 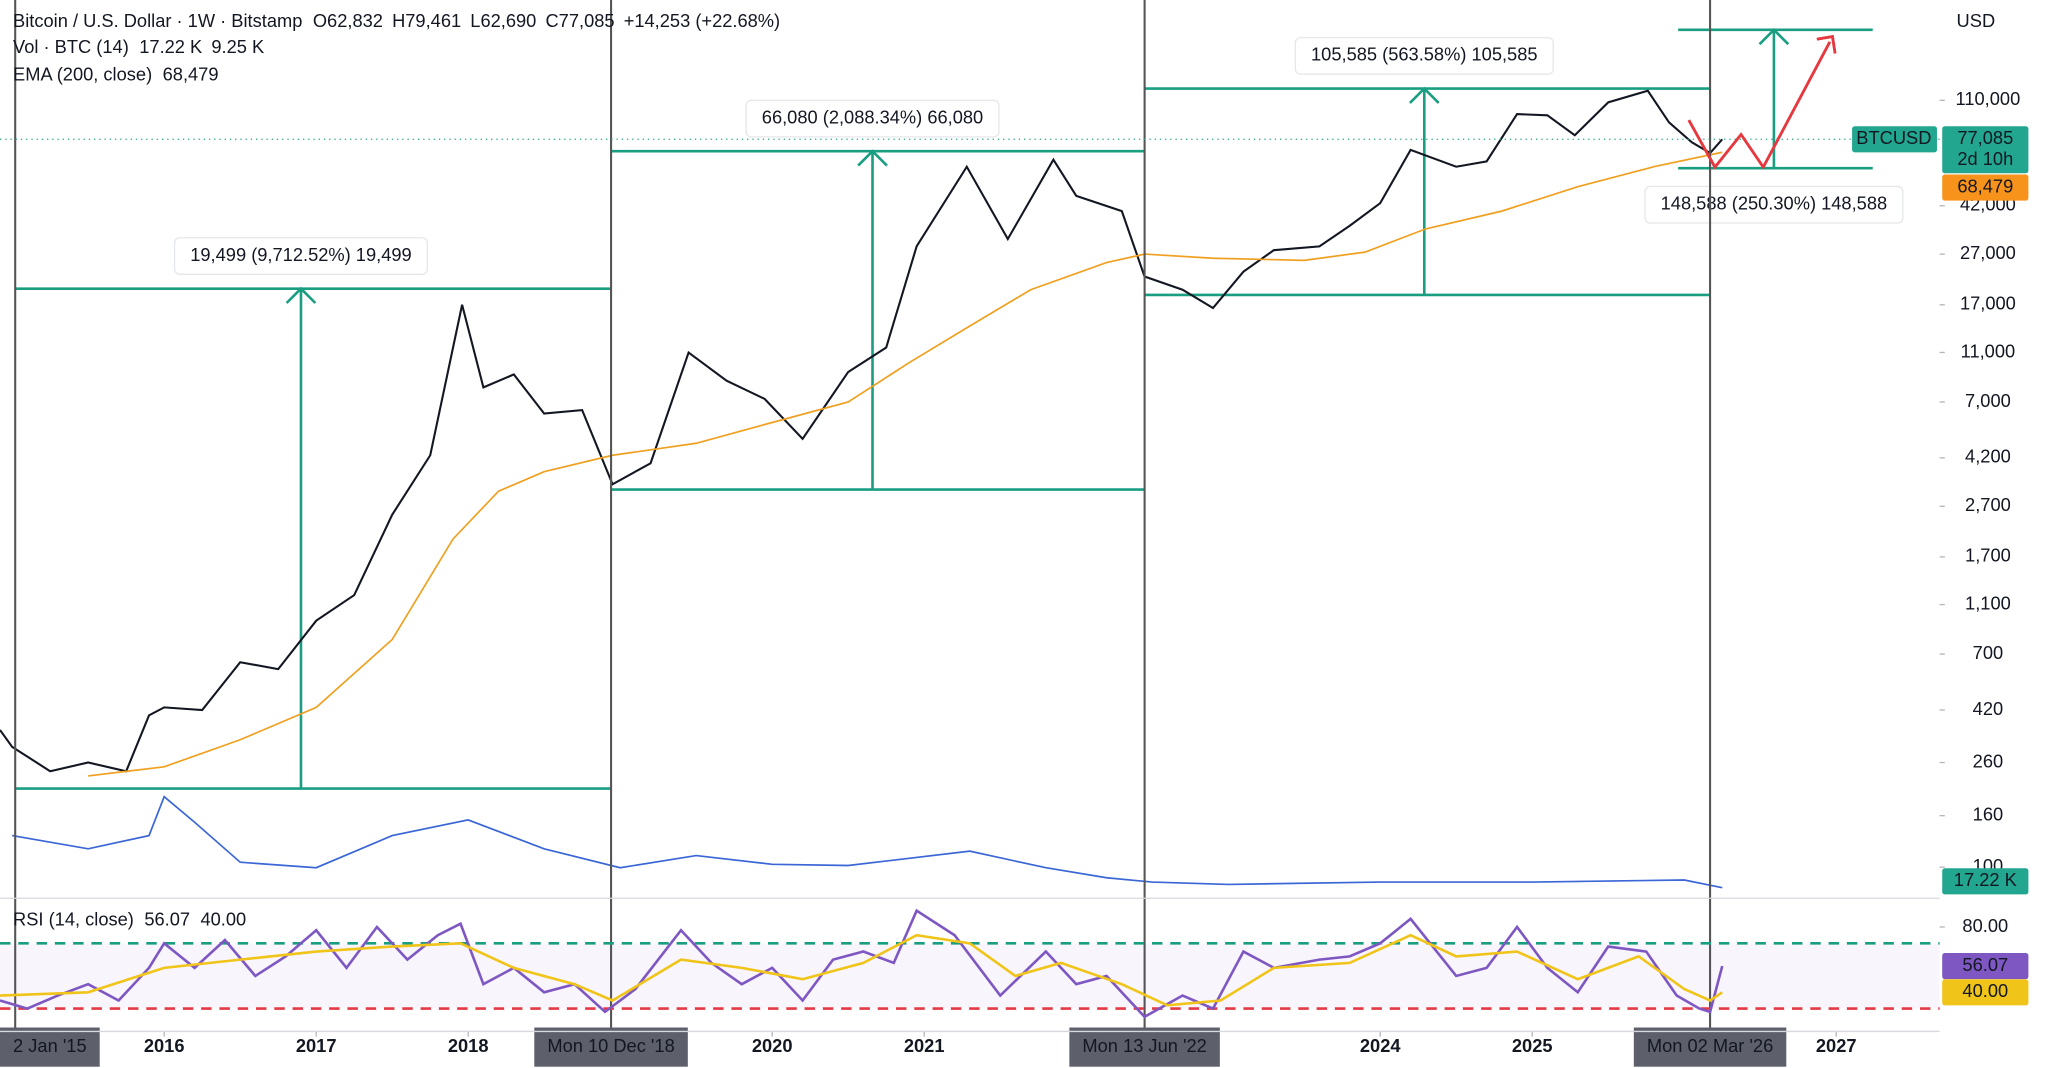 I want to click on x-tick-label: 2018, so click(x=468, y=1045).